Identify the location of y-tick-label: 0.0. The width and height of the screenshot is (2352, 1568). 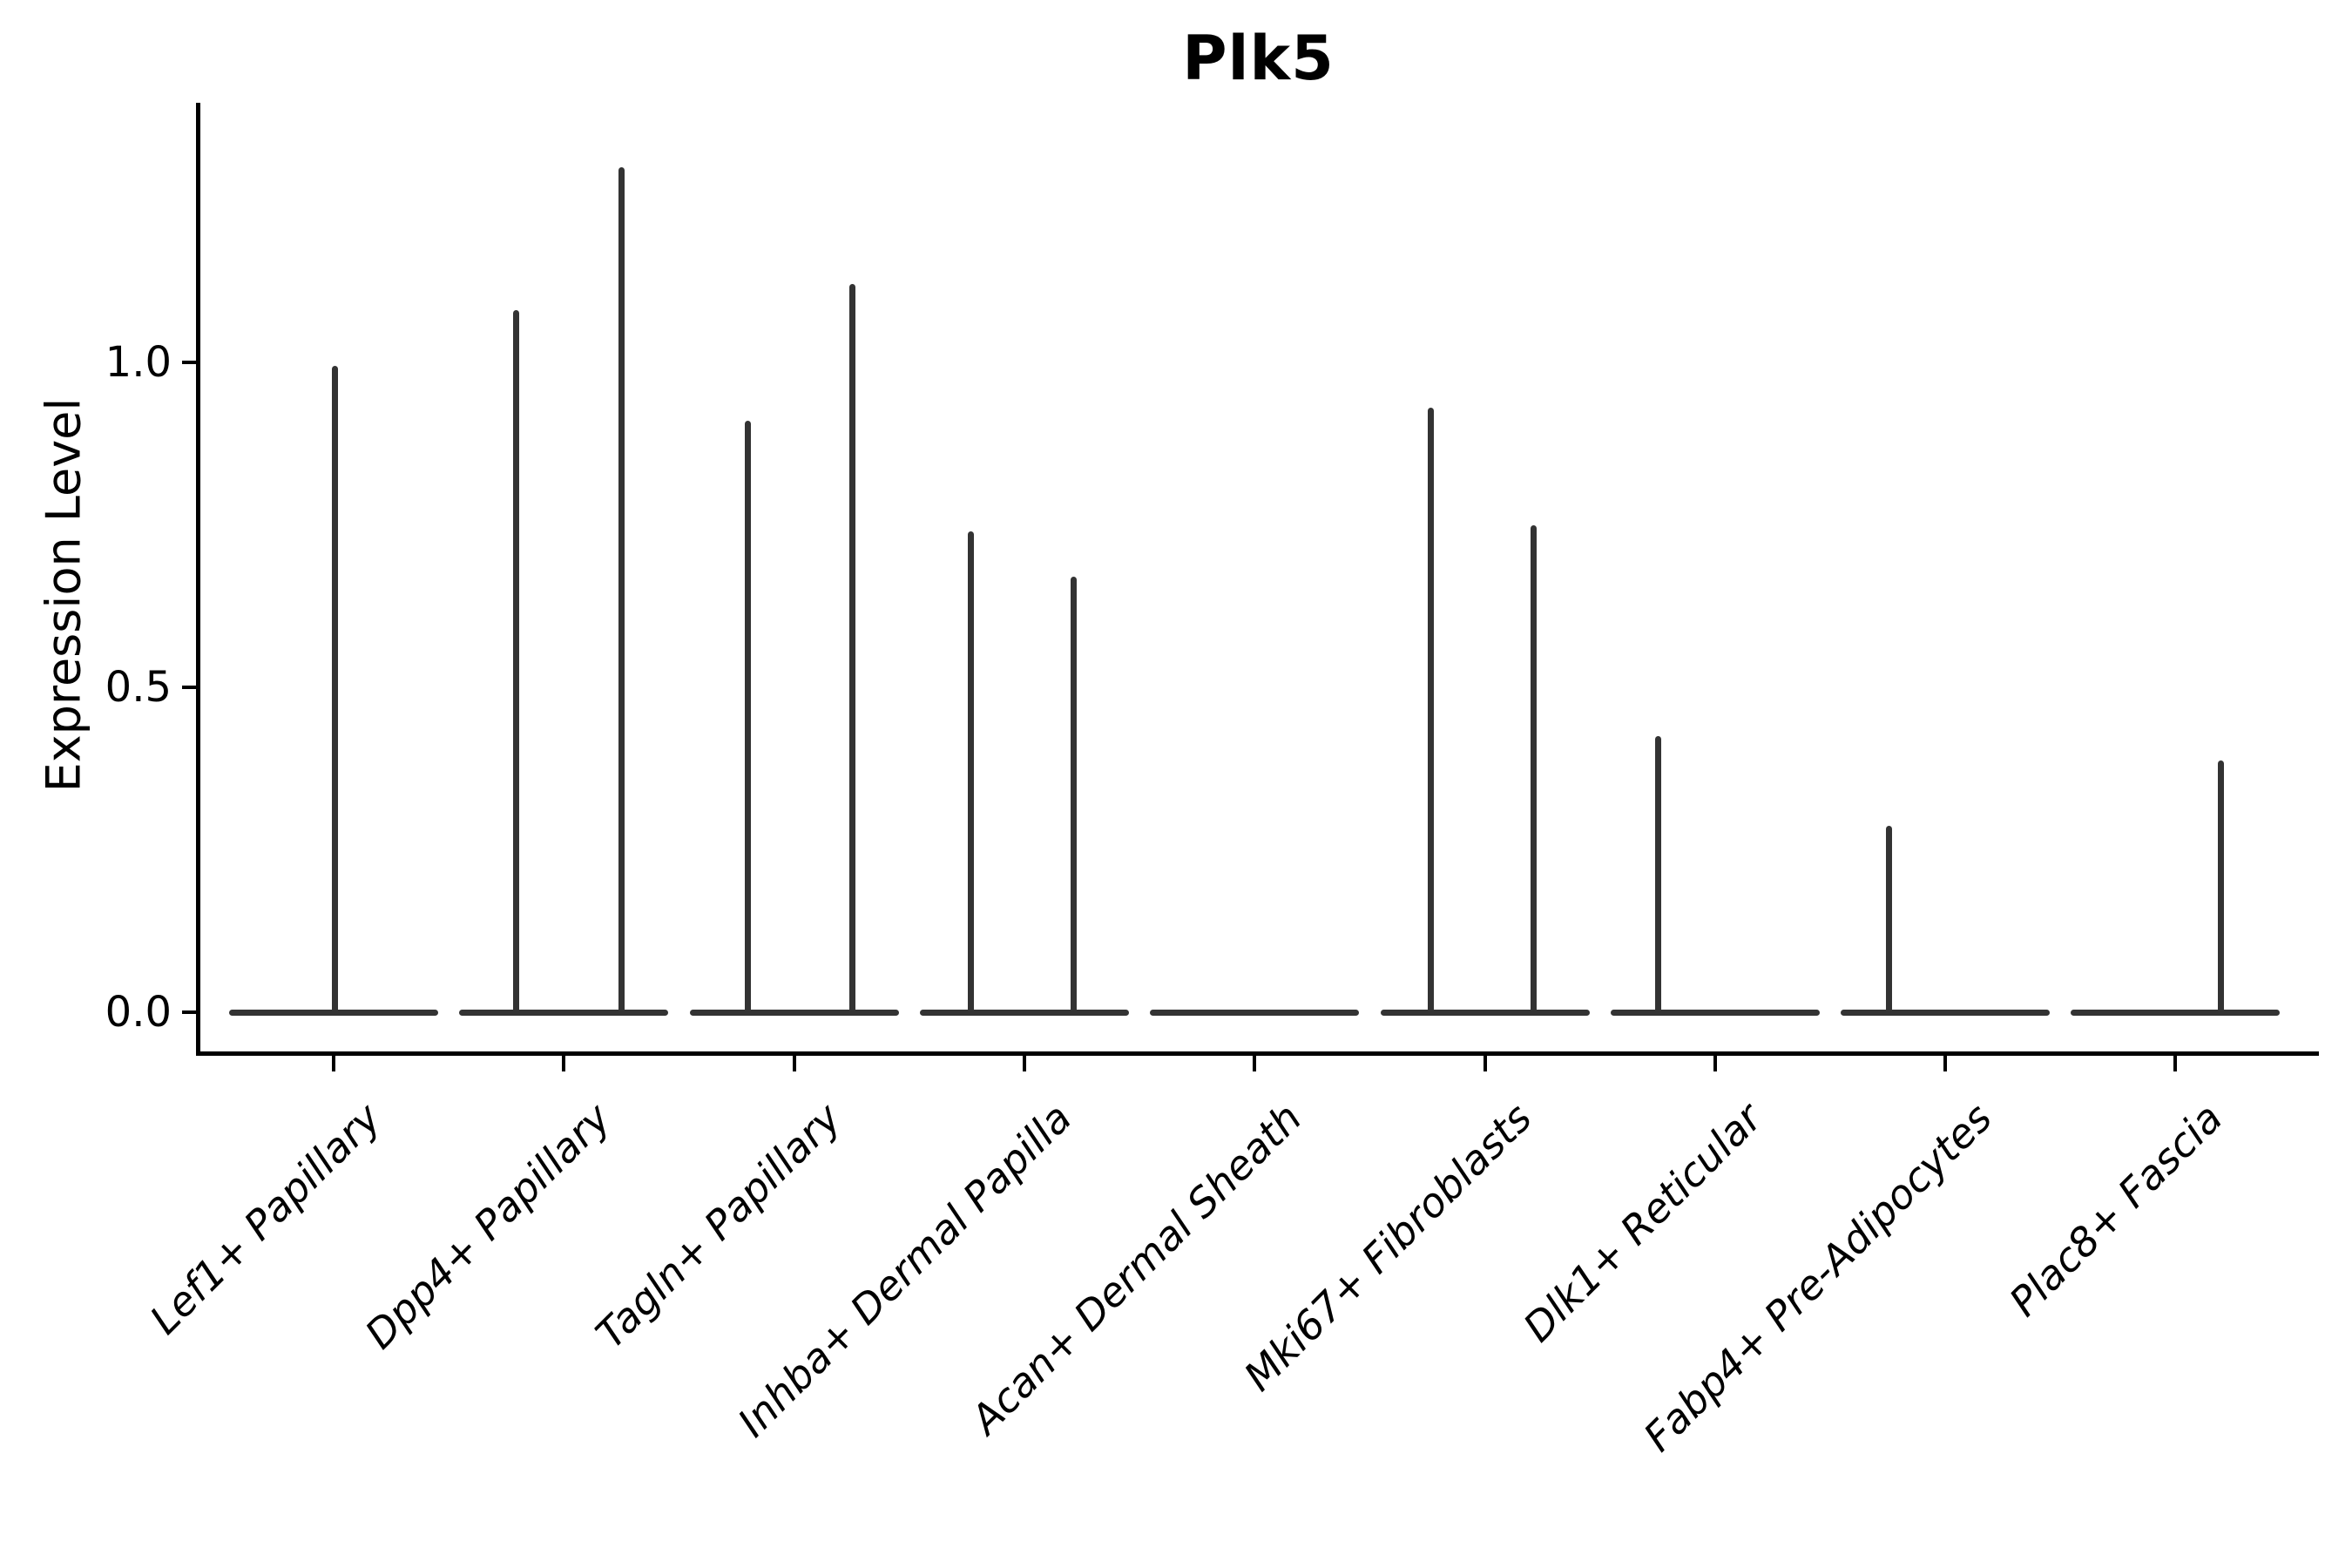
(138, 1013).